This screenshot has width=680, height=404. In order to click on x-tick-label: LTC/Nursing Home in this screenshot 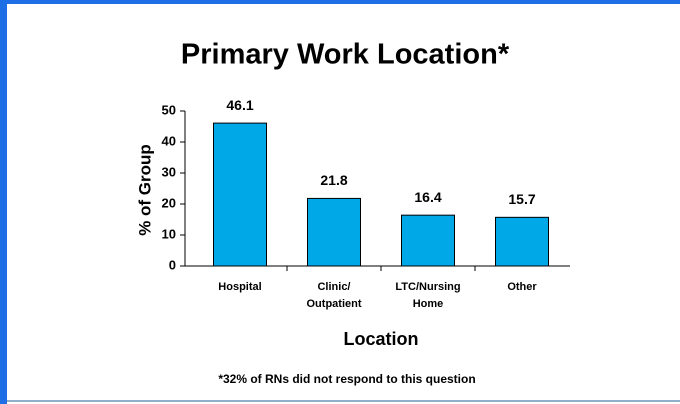, I will do `click(427, 295)`.